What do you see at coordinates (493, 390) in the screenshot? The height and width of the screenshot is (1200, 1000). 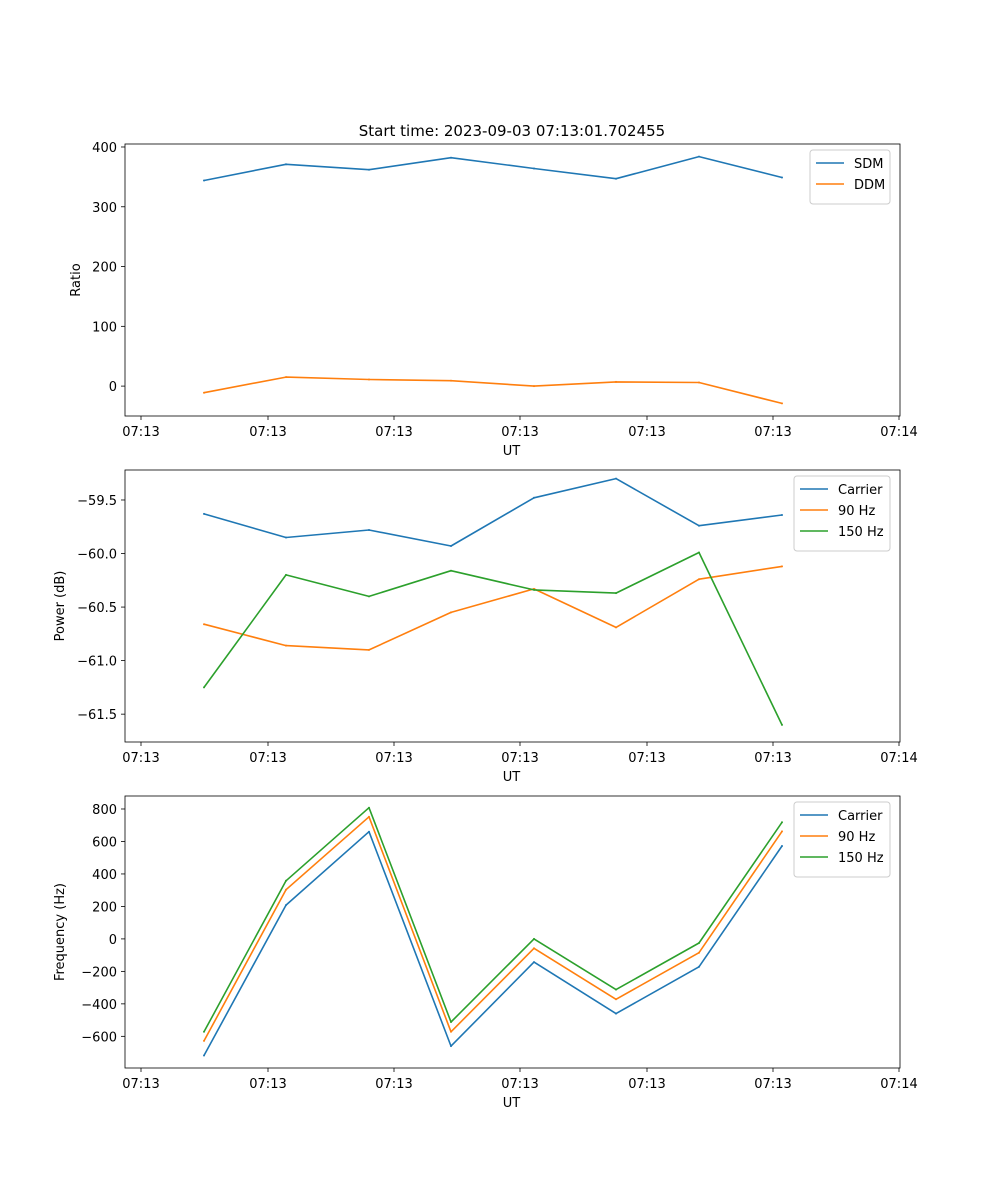 I see `series-line-ddm` at bounding box center [493, 390].